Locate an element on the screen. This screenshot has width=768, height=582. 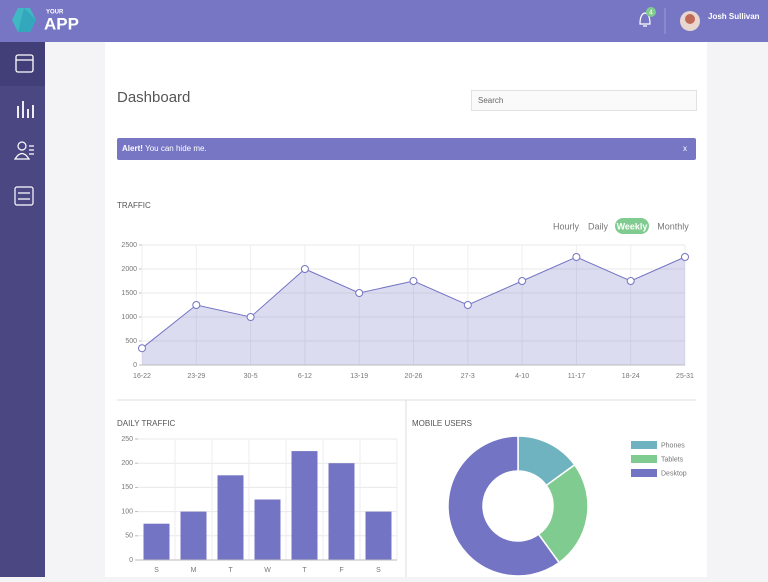
header: YOUR APP 4 Josh Sullivan is located at coordinates (384, 21).